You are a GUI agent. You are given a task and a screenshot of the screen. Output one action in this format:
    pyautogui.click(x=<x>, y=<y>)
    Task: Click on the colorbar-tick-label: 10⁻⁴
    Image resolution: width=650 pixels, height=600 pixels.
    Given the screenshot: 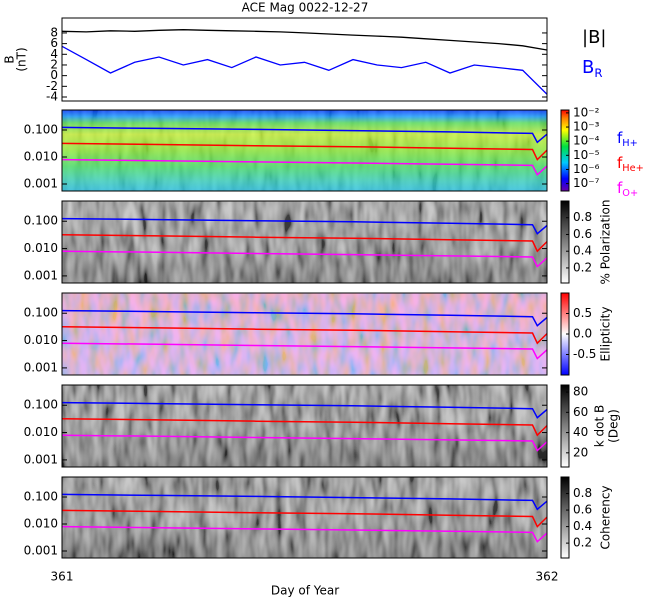 What is the action you would take?
    pyautogui.click(x=586, y=141)
    